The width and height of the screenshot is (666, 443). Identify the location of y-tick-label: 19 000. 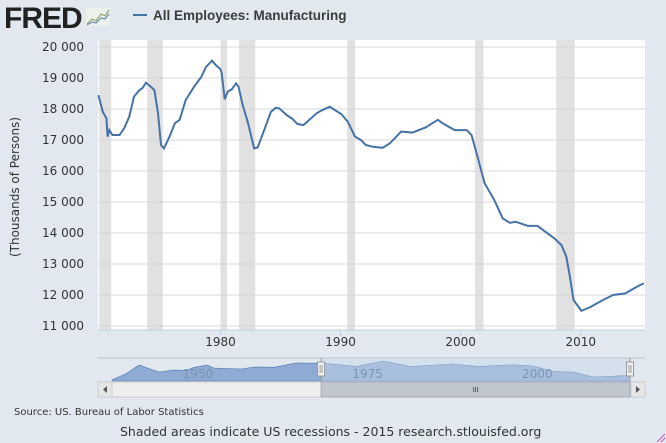
(63, 78).